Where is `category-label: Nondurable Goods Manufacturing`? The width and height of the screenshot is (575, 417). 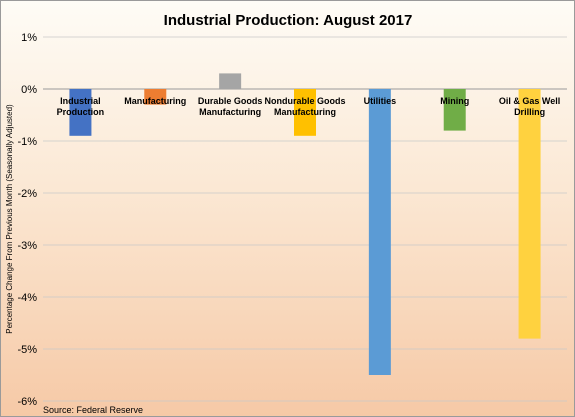 category-label: Nondurable Goods Manufacturing is located at coordinates (305, 106).